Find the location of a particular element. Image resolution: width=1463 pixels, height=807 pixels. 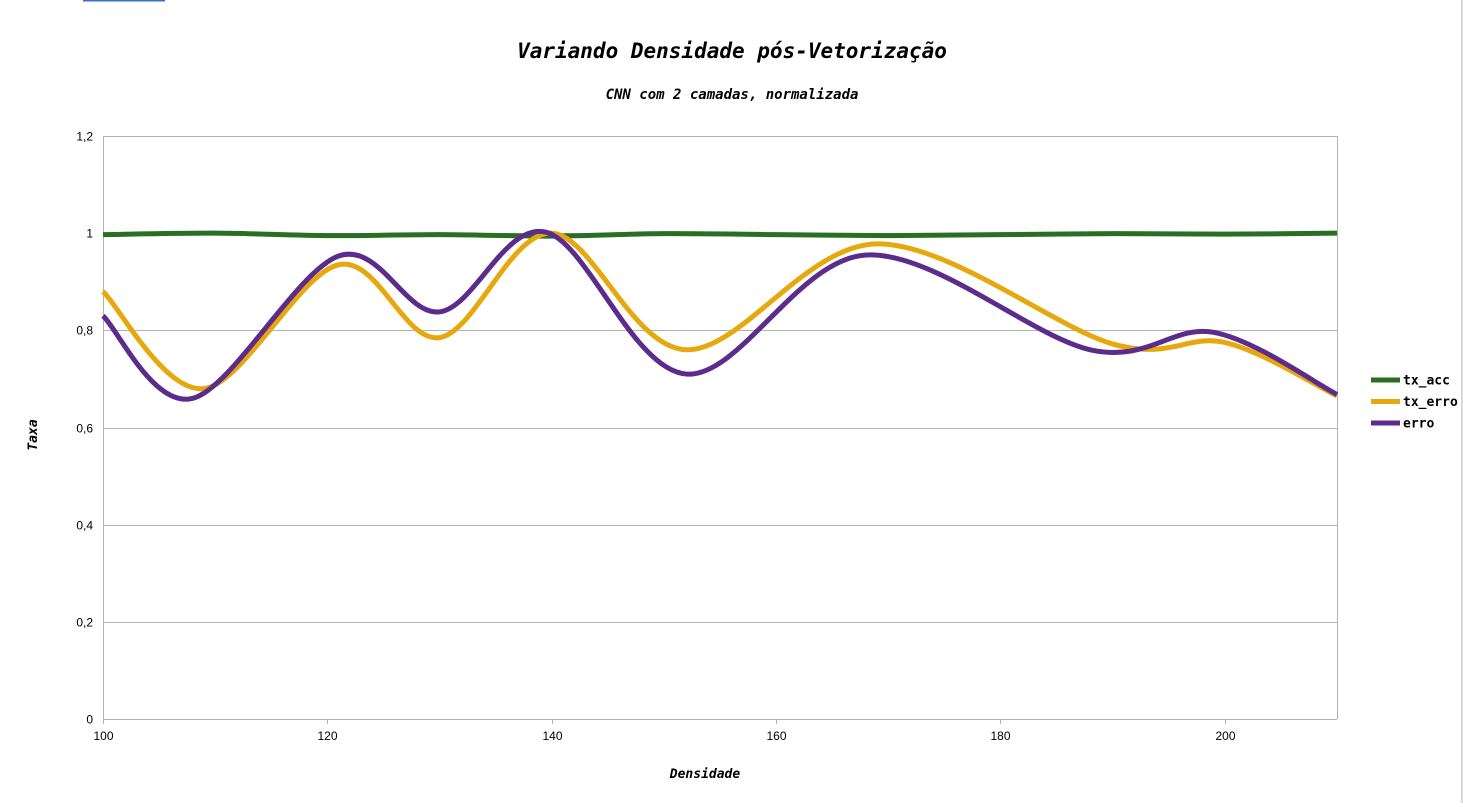

legend-label: erro is located at coordinates (1418, 424).